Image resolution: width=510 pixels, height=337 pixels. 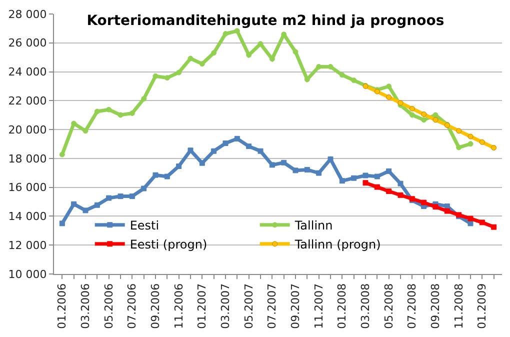 What do you see at coordinates (27, 14) in the screenshot?
I see `y-tick-label: 28 000` at bounding box center [27, 14].